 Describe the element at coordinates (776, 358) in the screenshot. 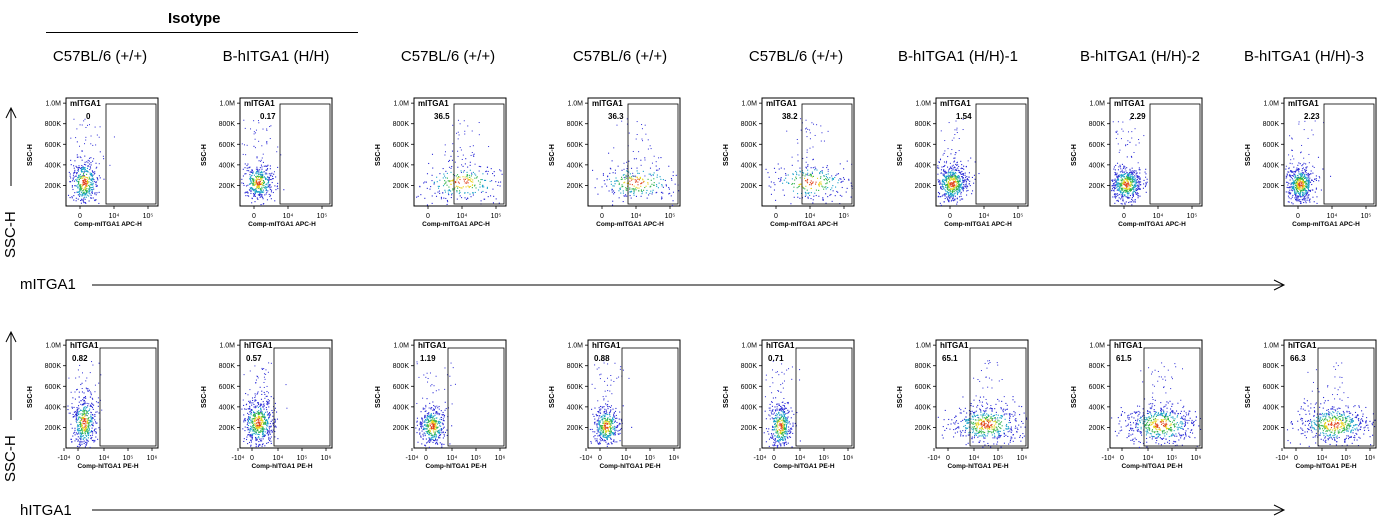

I see `gate-percent: 0.71` at that location.